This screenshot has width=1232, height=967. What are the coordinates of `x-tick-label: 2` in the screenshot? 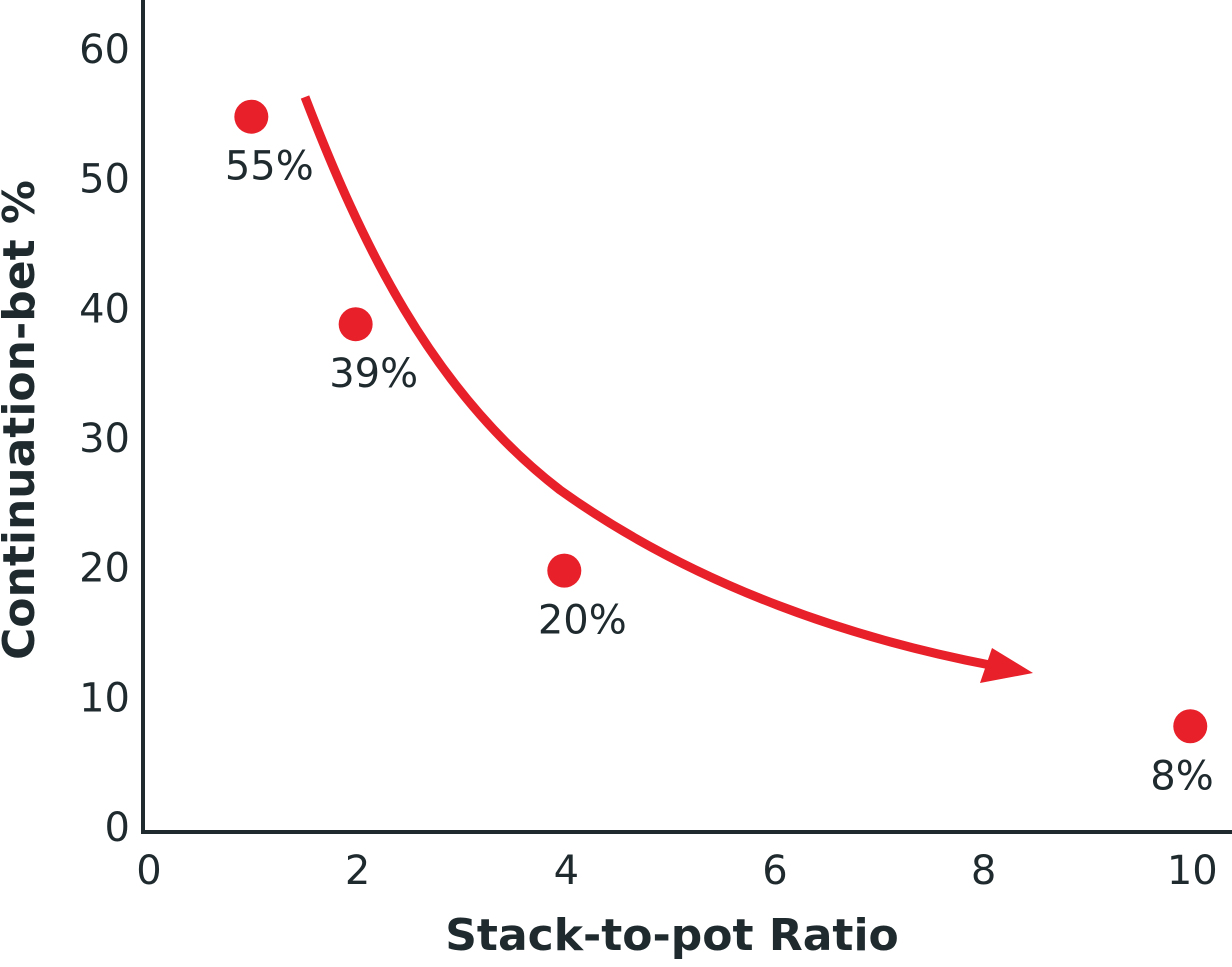 It's located at (357, 871).